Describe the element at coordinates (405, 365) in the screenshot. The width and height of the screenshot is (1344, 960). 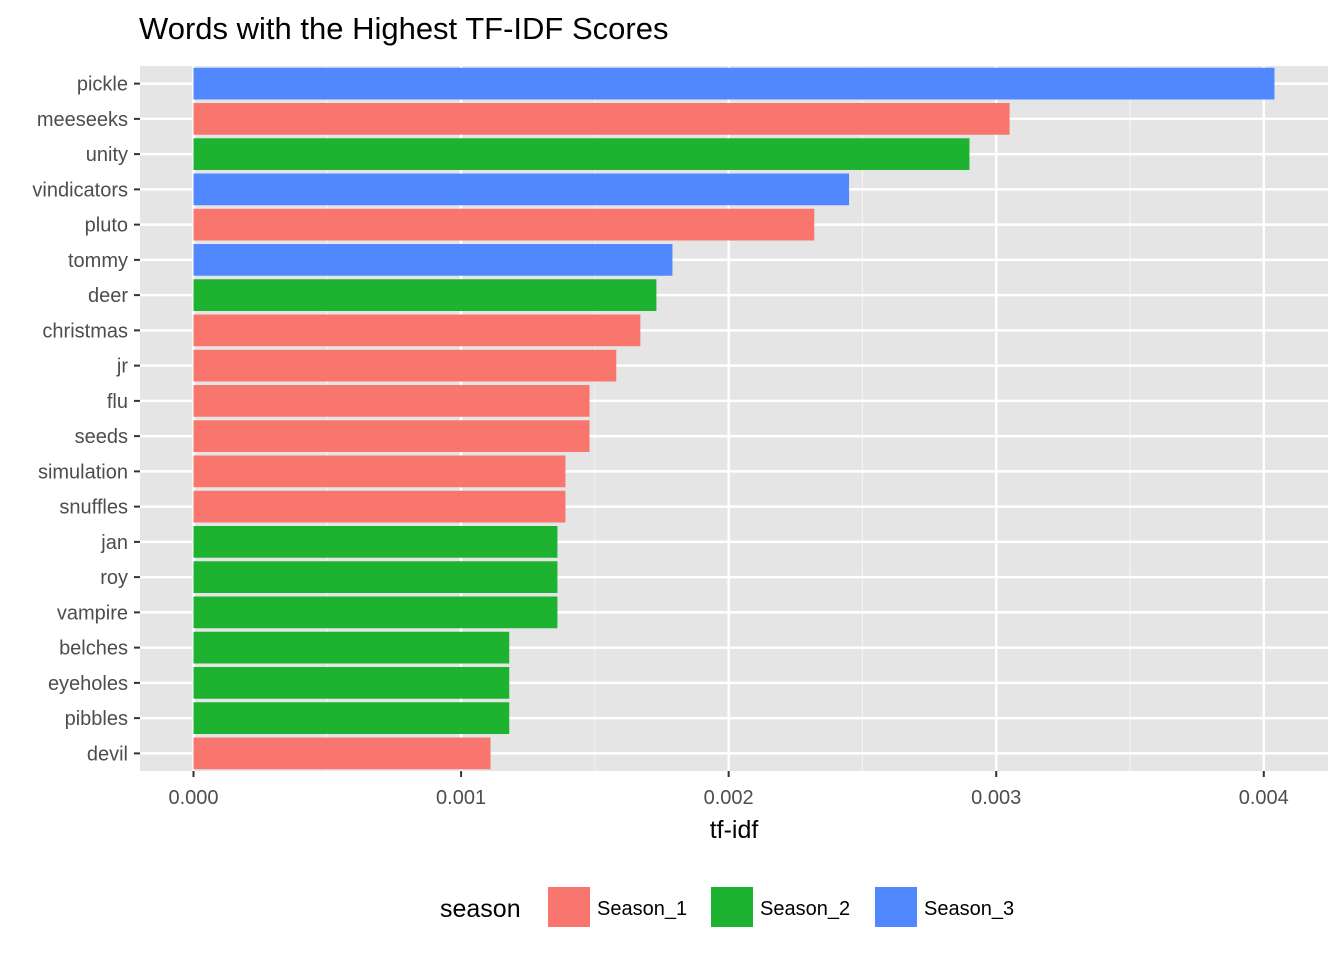
I see `bar-jr` at that location.